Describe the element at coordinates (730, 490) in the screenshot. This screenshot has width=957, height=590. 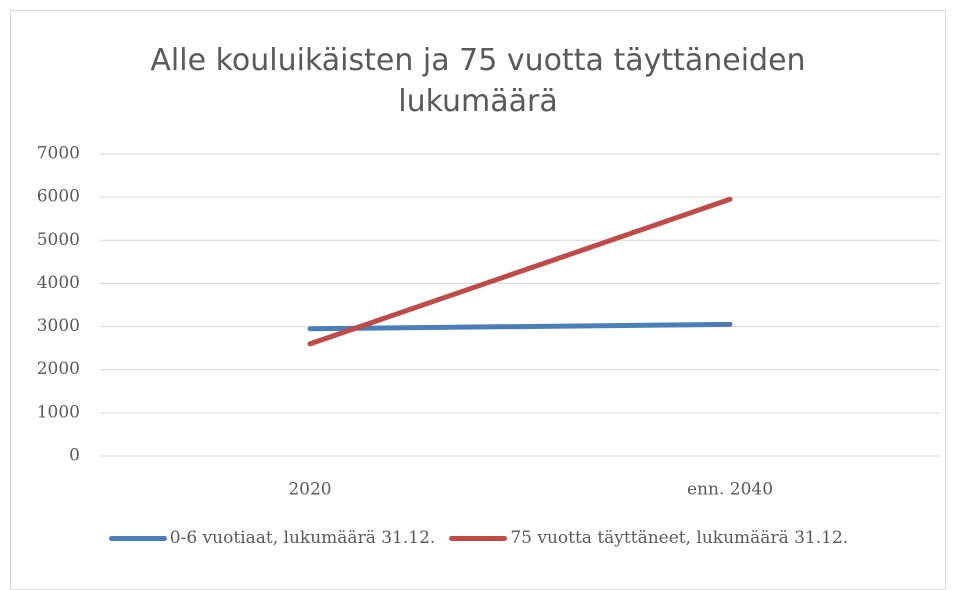
I see `x-tick-label: enn. 2040` at that location.